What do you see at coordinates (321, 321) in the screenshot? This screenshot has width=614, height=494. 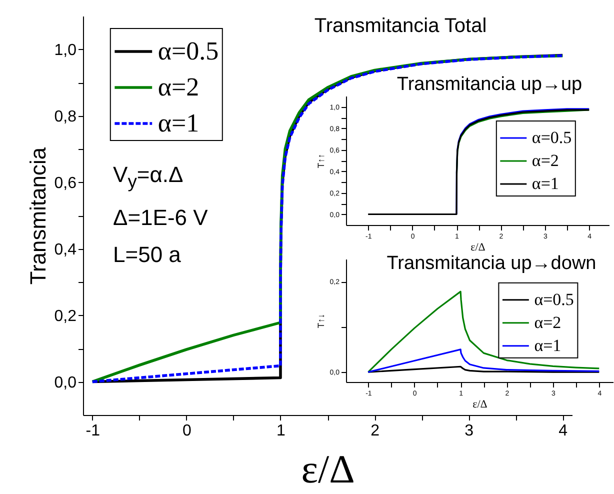 I see `y-axis-title: T↑↓` at bounding box center [321, 321].